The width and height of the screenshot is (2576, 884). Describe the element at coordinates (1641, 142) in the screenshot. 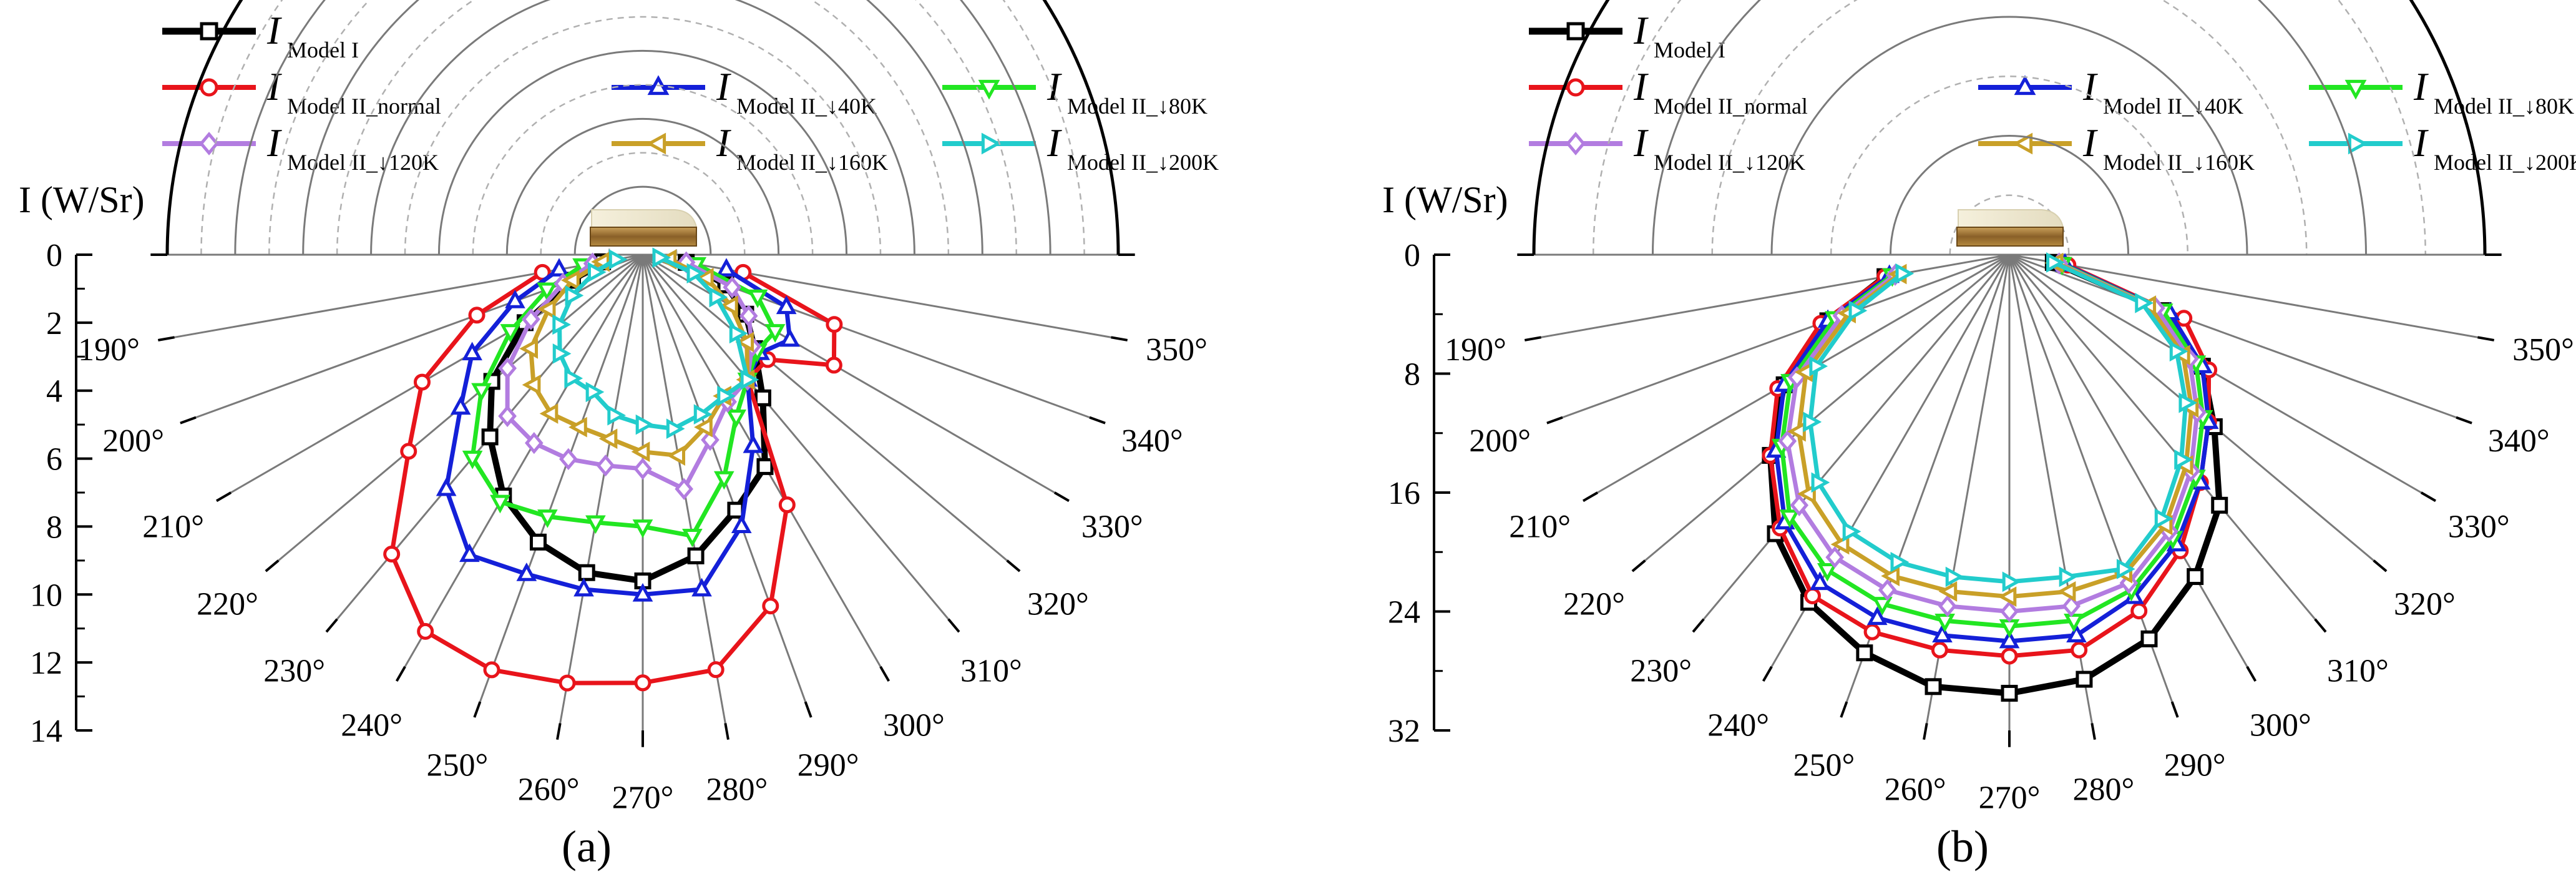

I see `legend-label-main: I` at that location.